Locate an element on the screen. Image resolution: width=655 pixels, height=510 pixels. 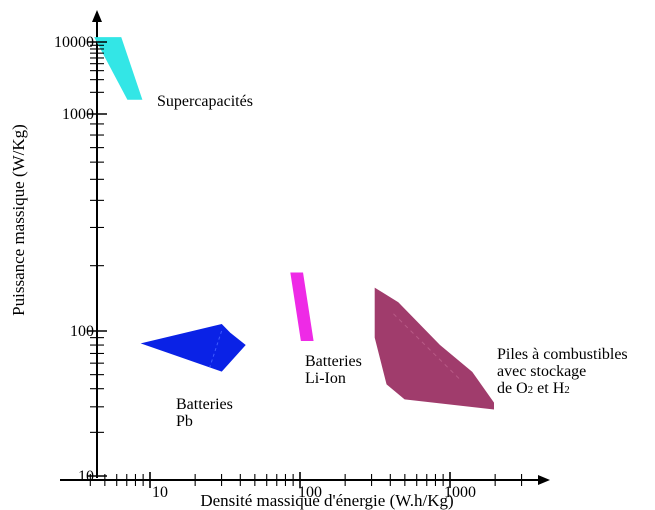
y-axis-arrow is located at coordinates (97, 16).